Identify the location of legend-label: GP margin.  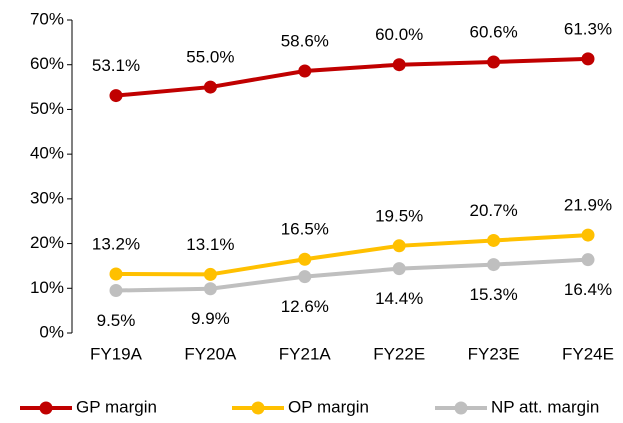
(116, 406).